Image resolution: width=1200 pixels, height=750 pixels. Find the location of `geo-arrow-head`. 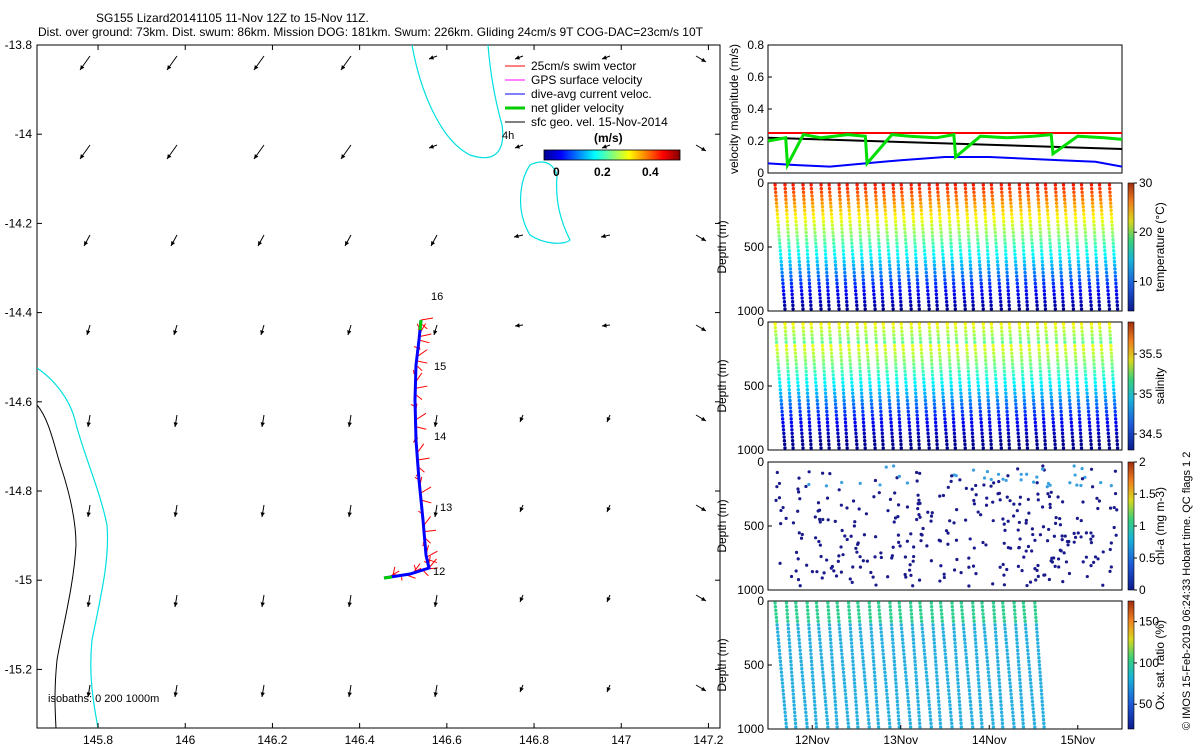

geo-arrow-head is located at coordinates (82, 67).